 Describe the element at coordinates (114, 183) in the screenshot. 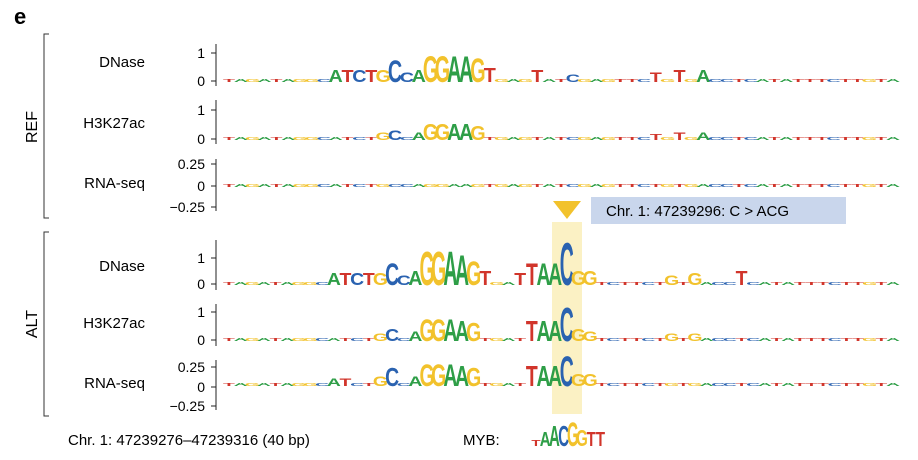

I see `ref-track-label-rnaseq: RNA-seq` at that location.